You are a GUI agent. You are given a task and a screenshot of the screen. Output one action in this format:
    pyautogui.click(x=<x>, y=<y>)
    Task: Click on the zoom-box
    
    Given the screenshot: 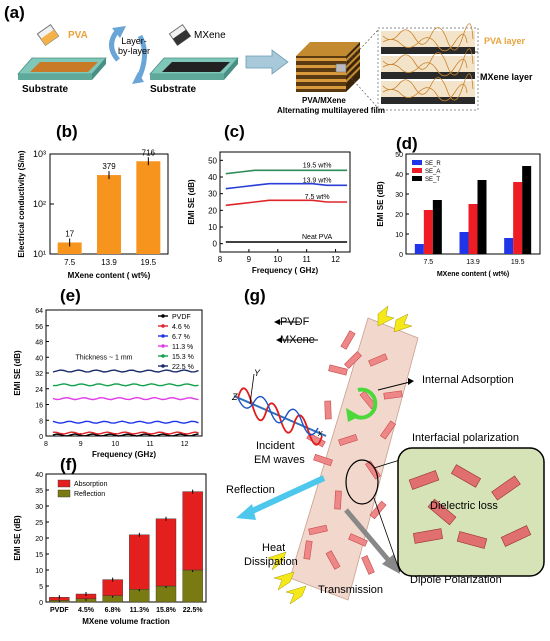 What is the action you would take?
    pyautogui.click(x=471, y=512)
    